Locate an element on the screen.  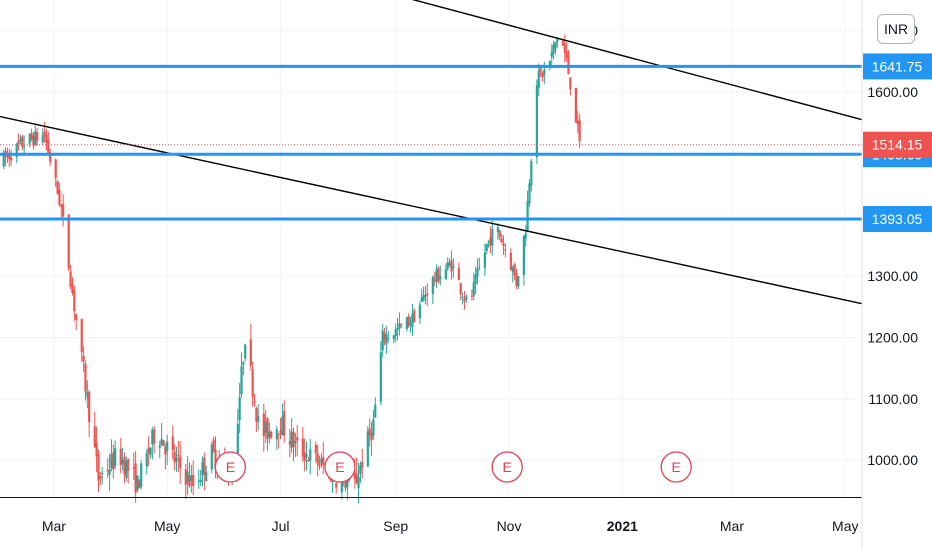
level-price-tag is located at coordinates (897, 66).